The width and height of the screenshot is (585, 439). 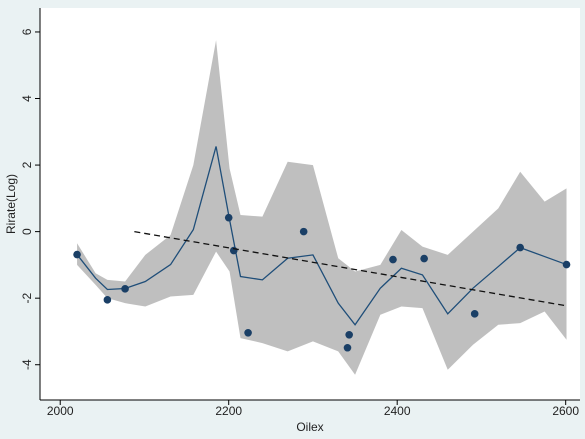 I want to click on y-tick-label: -4, so click(x=27, y=364).